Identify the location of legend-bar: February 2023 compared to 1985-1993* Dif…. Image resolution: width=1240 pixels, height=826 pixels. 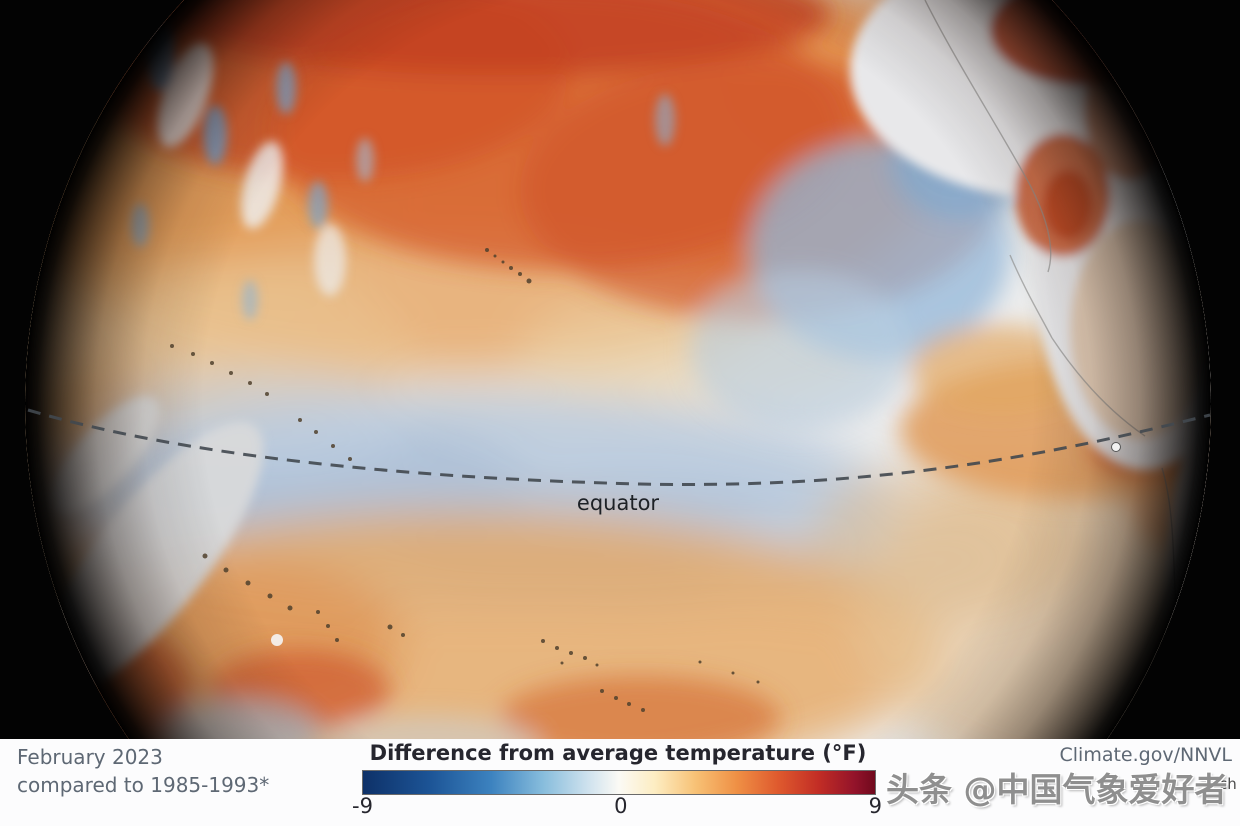
(620, 782).